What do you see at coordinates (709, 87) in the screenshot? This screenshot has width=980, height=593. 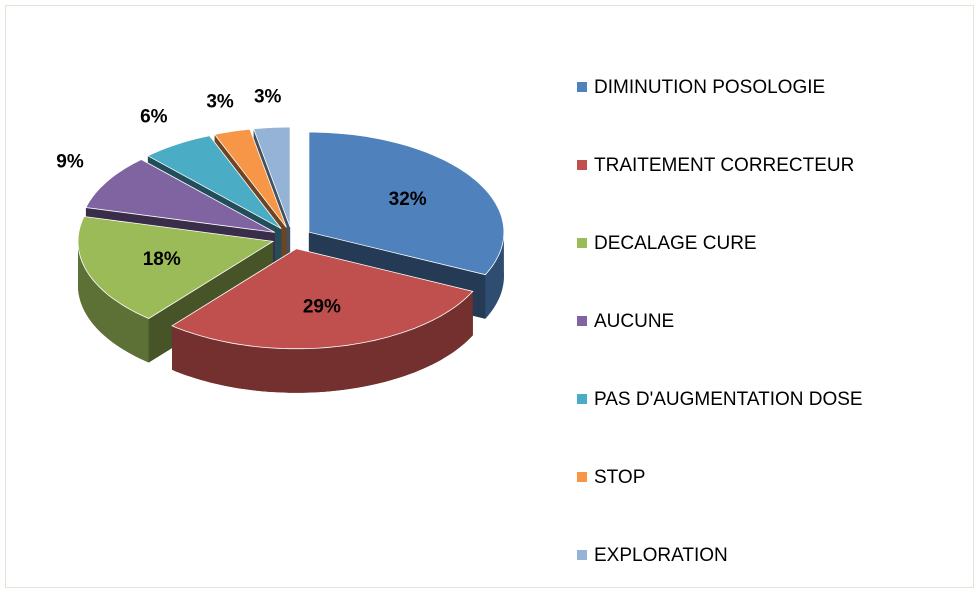 I see `legend-label: DIMINUTION POSOLOGIE` at bounding box center [709, 87].